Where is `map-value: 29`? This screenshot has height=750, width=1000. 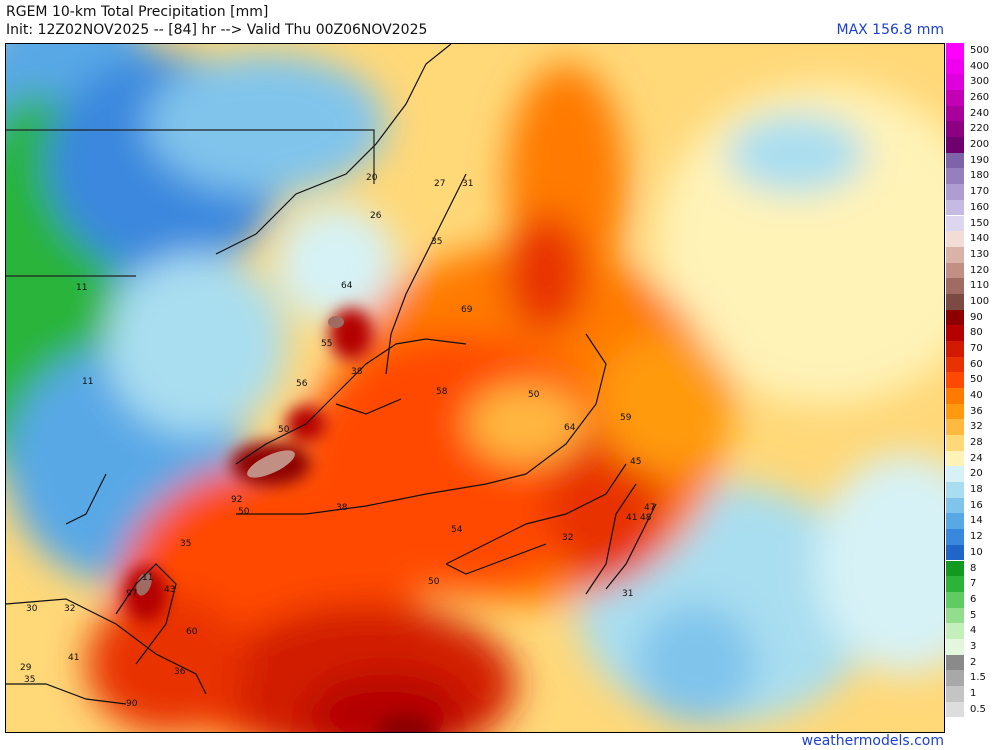
map-value: 29 is located at coordinates (26, 668).